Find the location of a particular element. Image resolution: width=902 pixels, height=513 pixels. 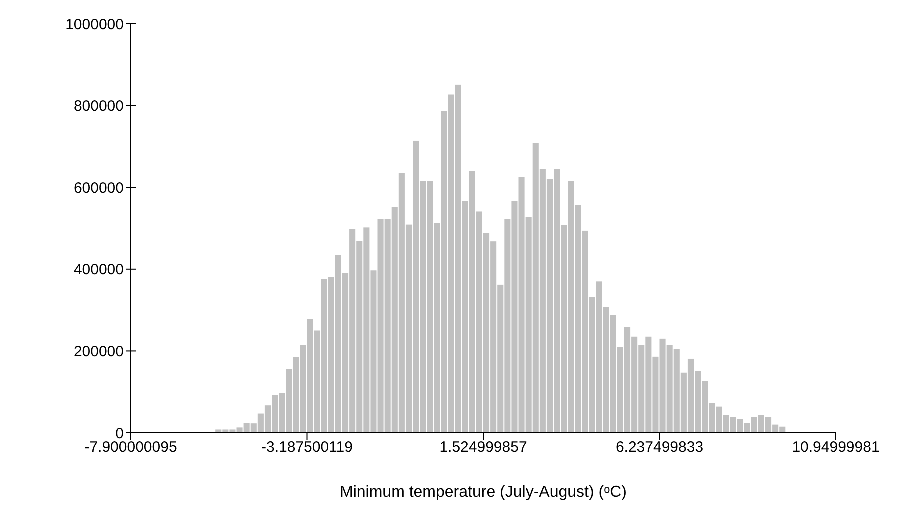

y-tick-label: 800000 is located at coordinates (99, 107).